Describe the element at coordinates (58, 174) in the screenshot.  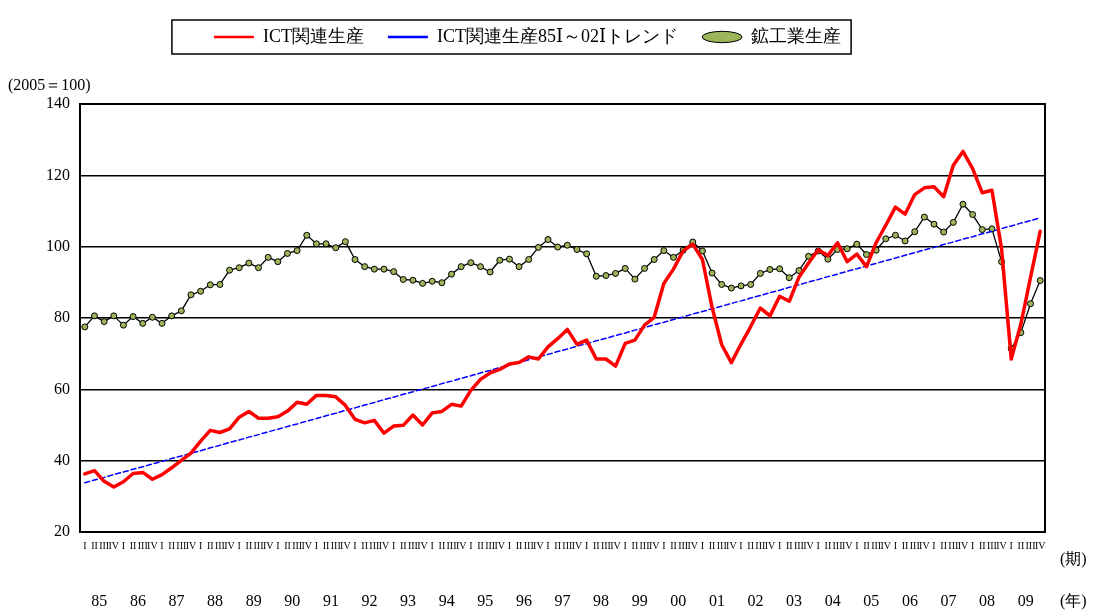
I see `y-tick-label: 120` at that location.